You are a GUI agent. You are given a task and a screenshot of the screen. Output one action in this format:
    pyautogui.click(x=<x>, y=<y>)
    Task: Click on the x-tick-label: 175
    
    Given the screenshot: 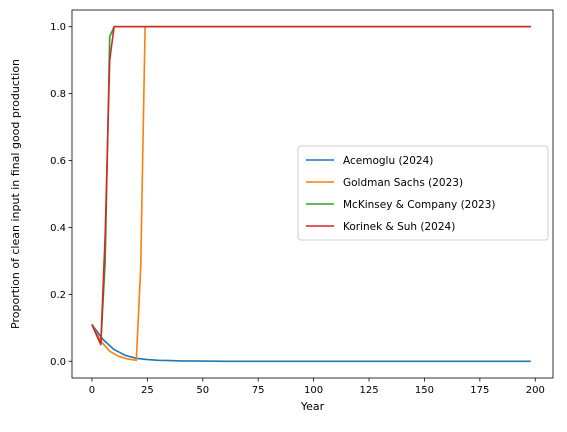 What is the action you would take?
    pyautogui.click(x=479, y=390)
    